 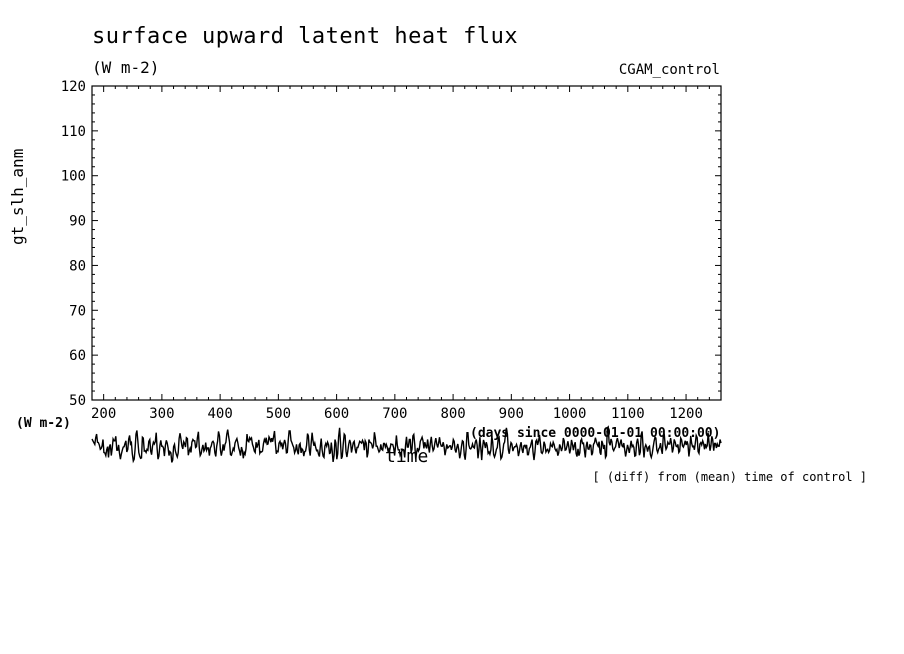 I want to click on series-group, so click(x=406, y=444).